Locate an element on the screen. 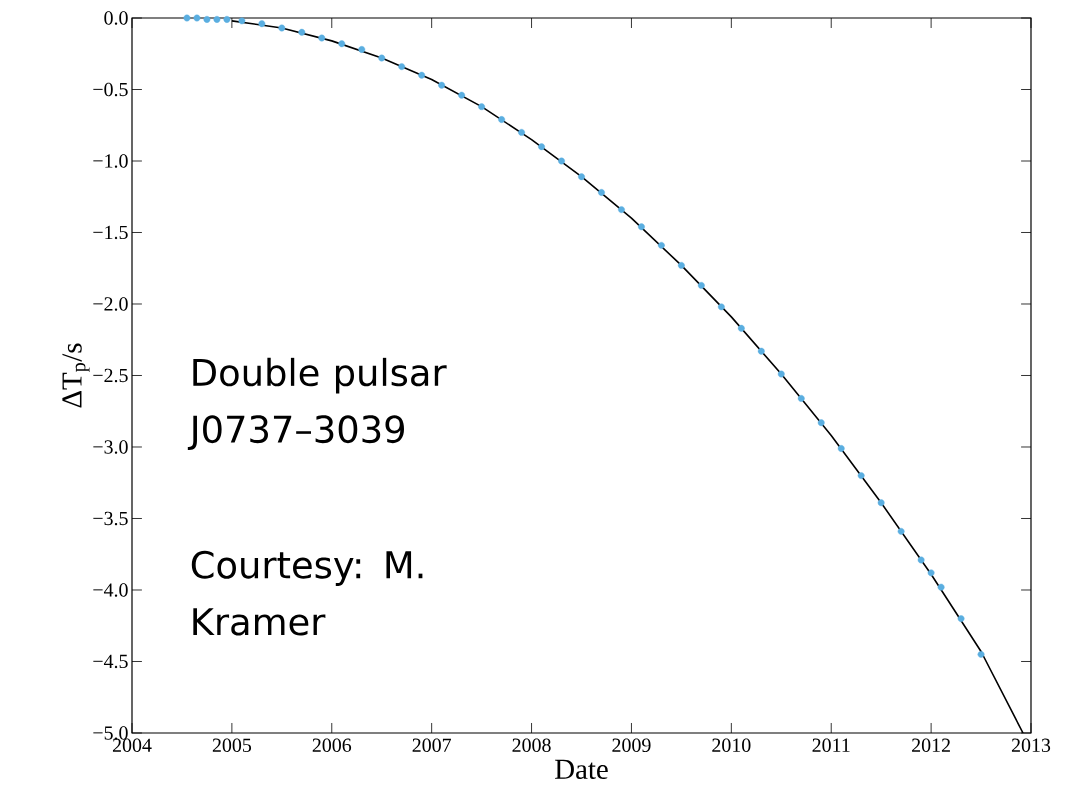 The height and width of the screenshot is (811, 1067). x-tick-label: 2013 is located at coordinates (1031, 745).